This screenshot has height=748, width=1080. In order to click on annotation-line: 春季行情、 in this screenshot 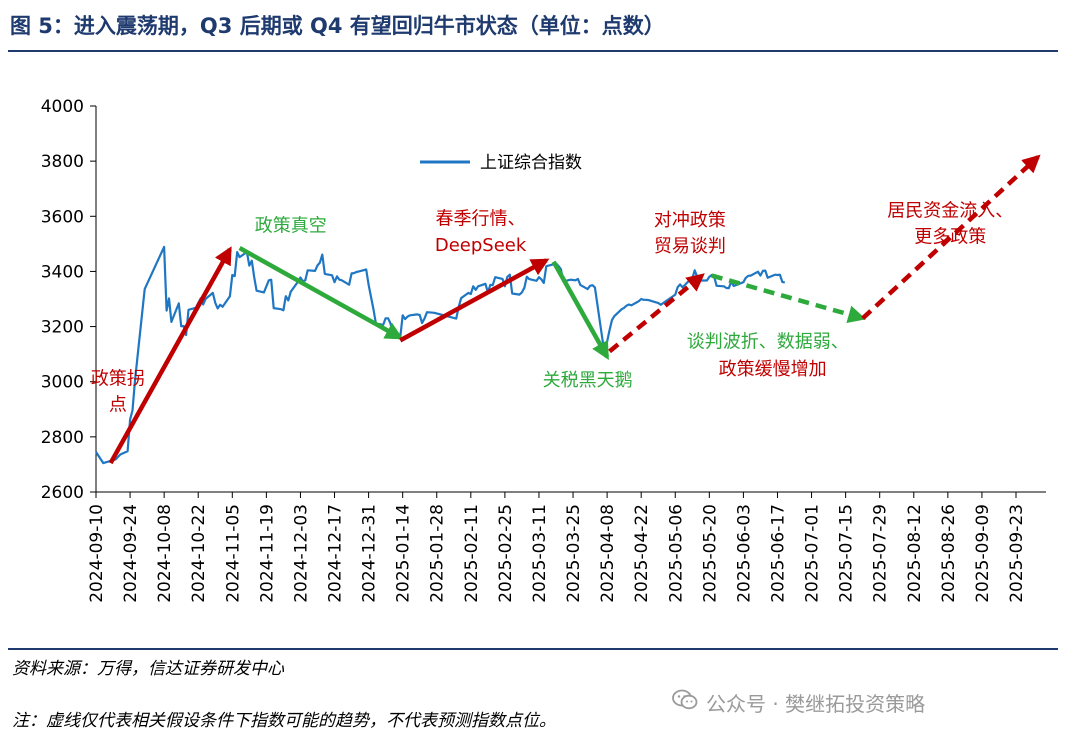, I will do `click(481, 219)`.